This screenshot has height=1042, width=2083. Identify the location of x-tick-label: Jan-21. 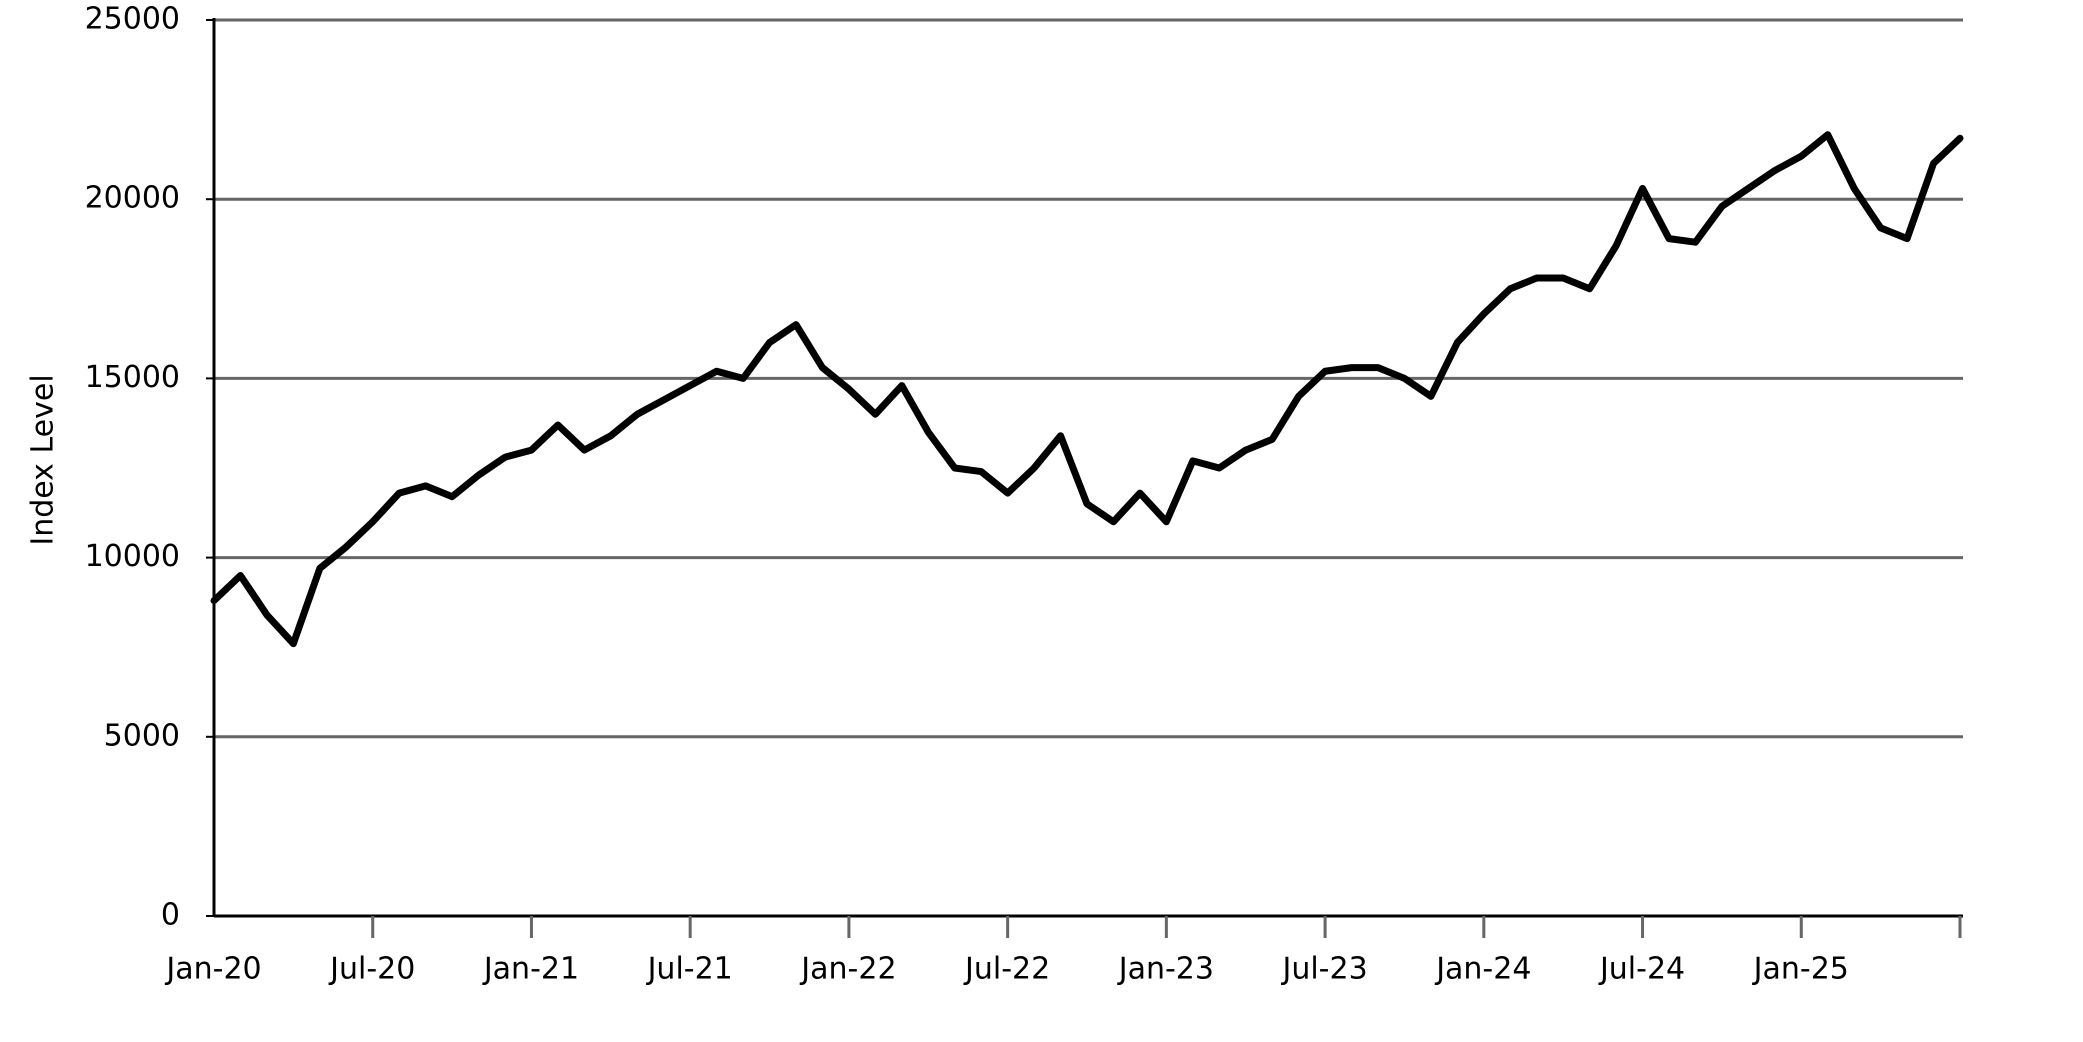
(530, 969).